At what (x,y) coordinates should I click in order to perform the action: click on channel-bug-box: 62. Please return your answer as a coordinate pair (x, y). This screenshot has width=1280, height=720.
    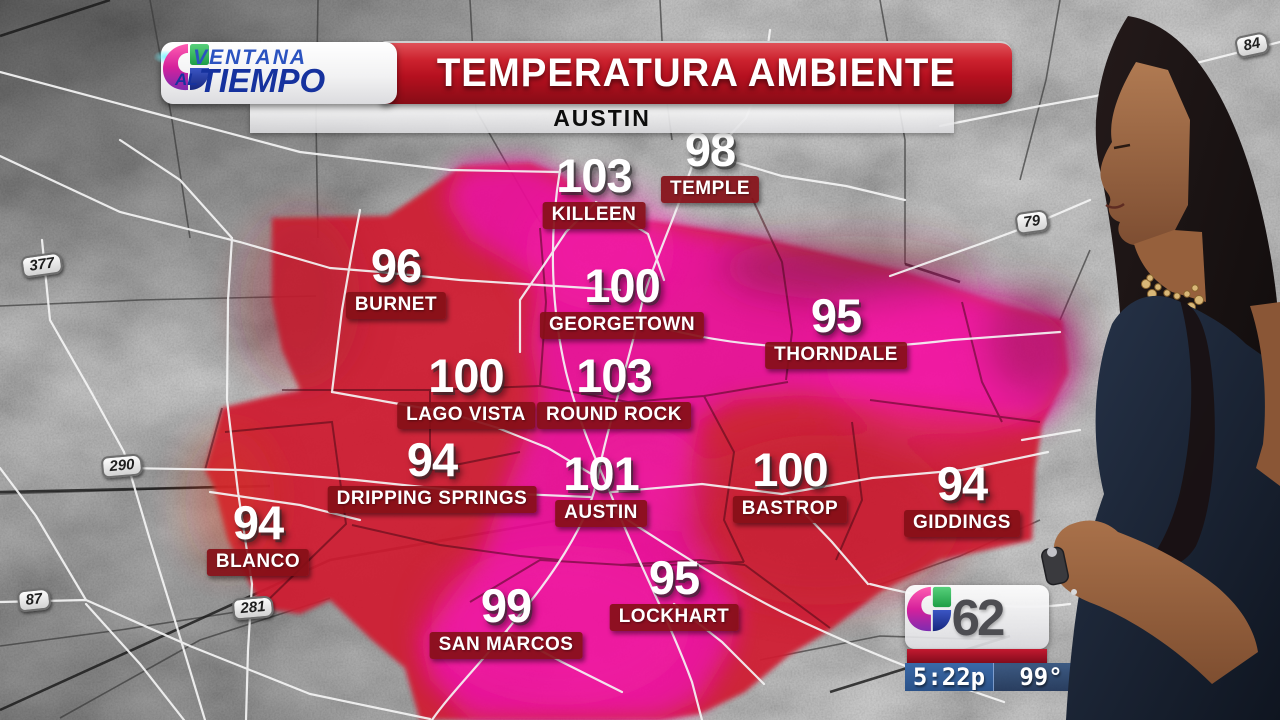
    Looking at the image, I should click on (977, 617).